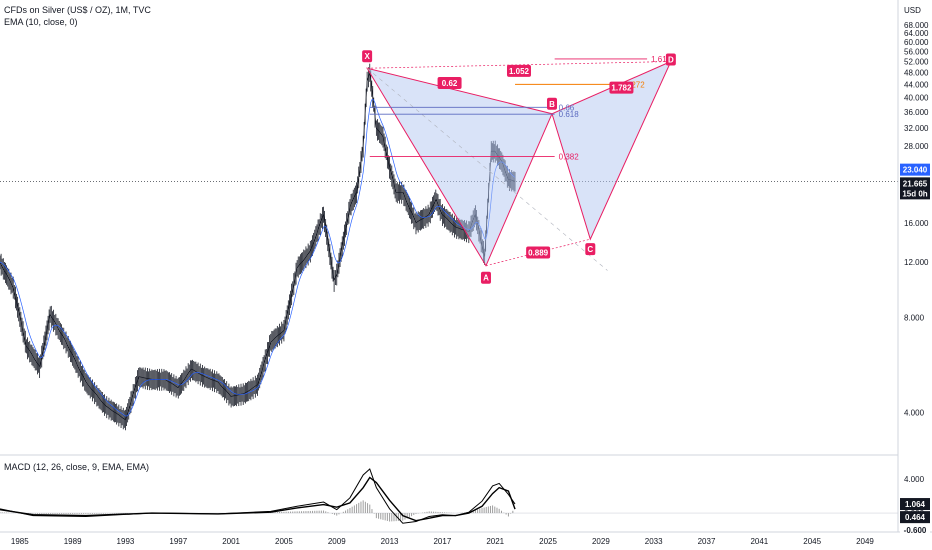  I want to click on currency-label: USD, so click(912, 10).